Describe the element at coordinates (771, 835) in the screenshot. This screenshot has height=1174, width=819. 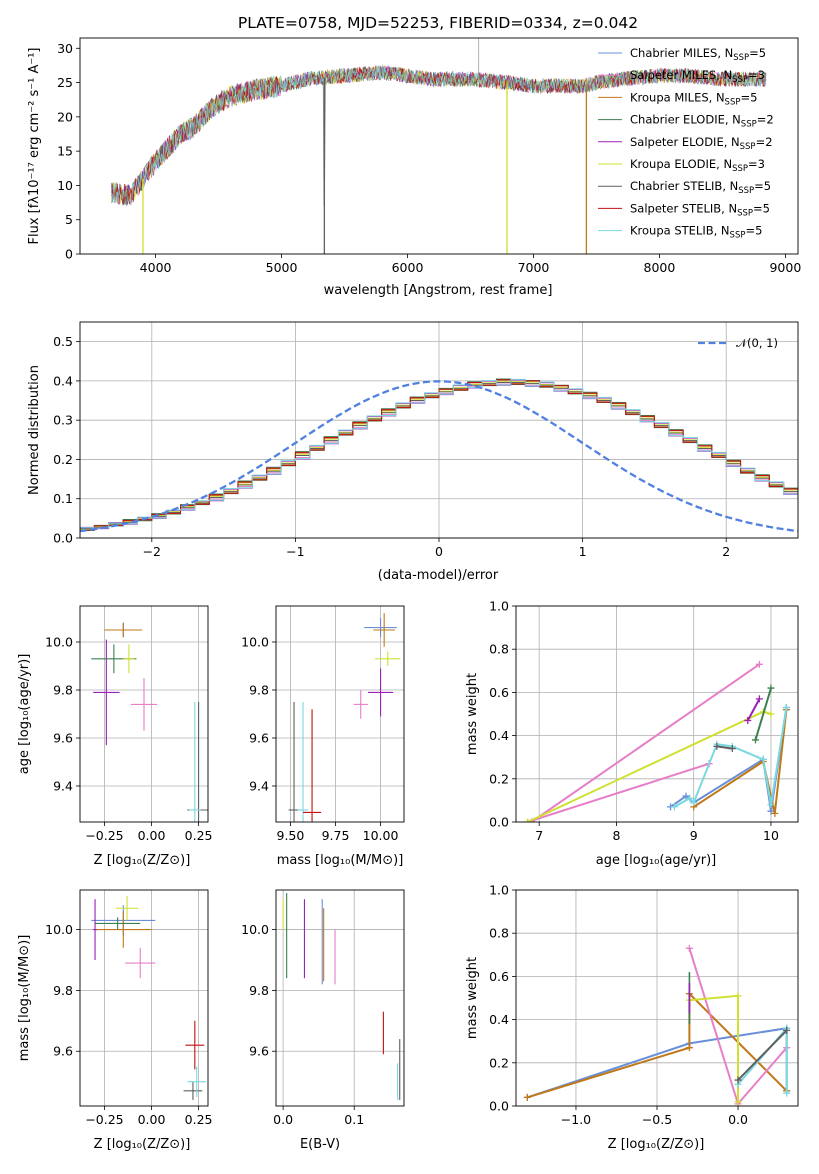
I see `x-tick-label: 10` at that location.